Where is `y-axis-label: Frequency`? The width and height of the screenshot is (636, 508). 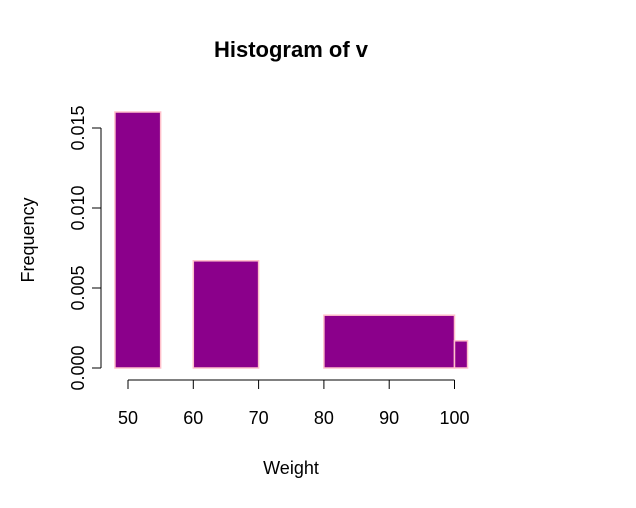 y-axis-label: Frequency is located at coordinates (28, 239).